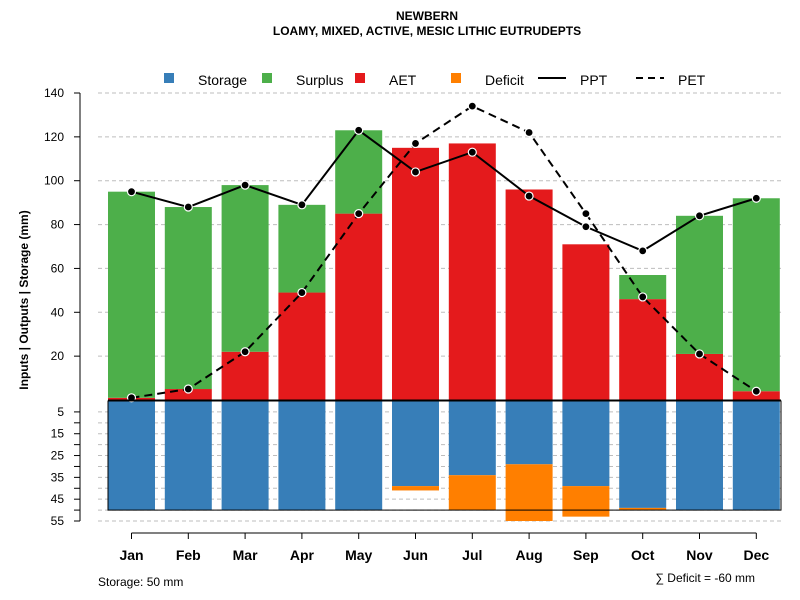  I want to click on legend-label-ppt: PPT, so click(594, 80).